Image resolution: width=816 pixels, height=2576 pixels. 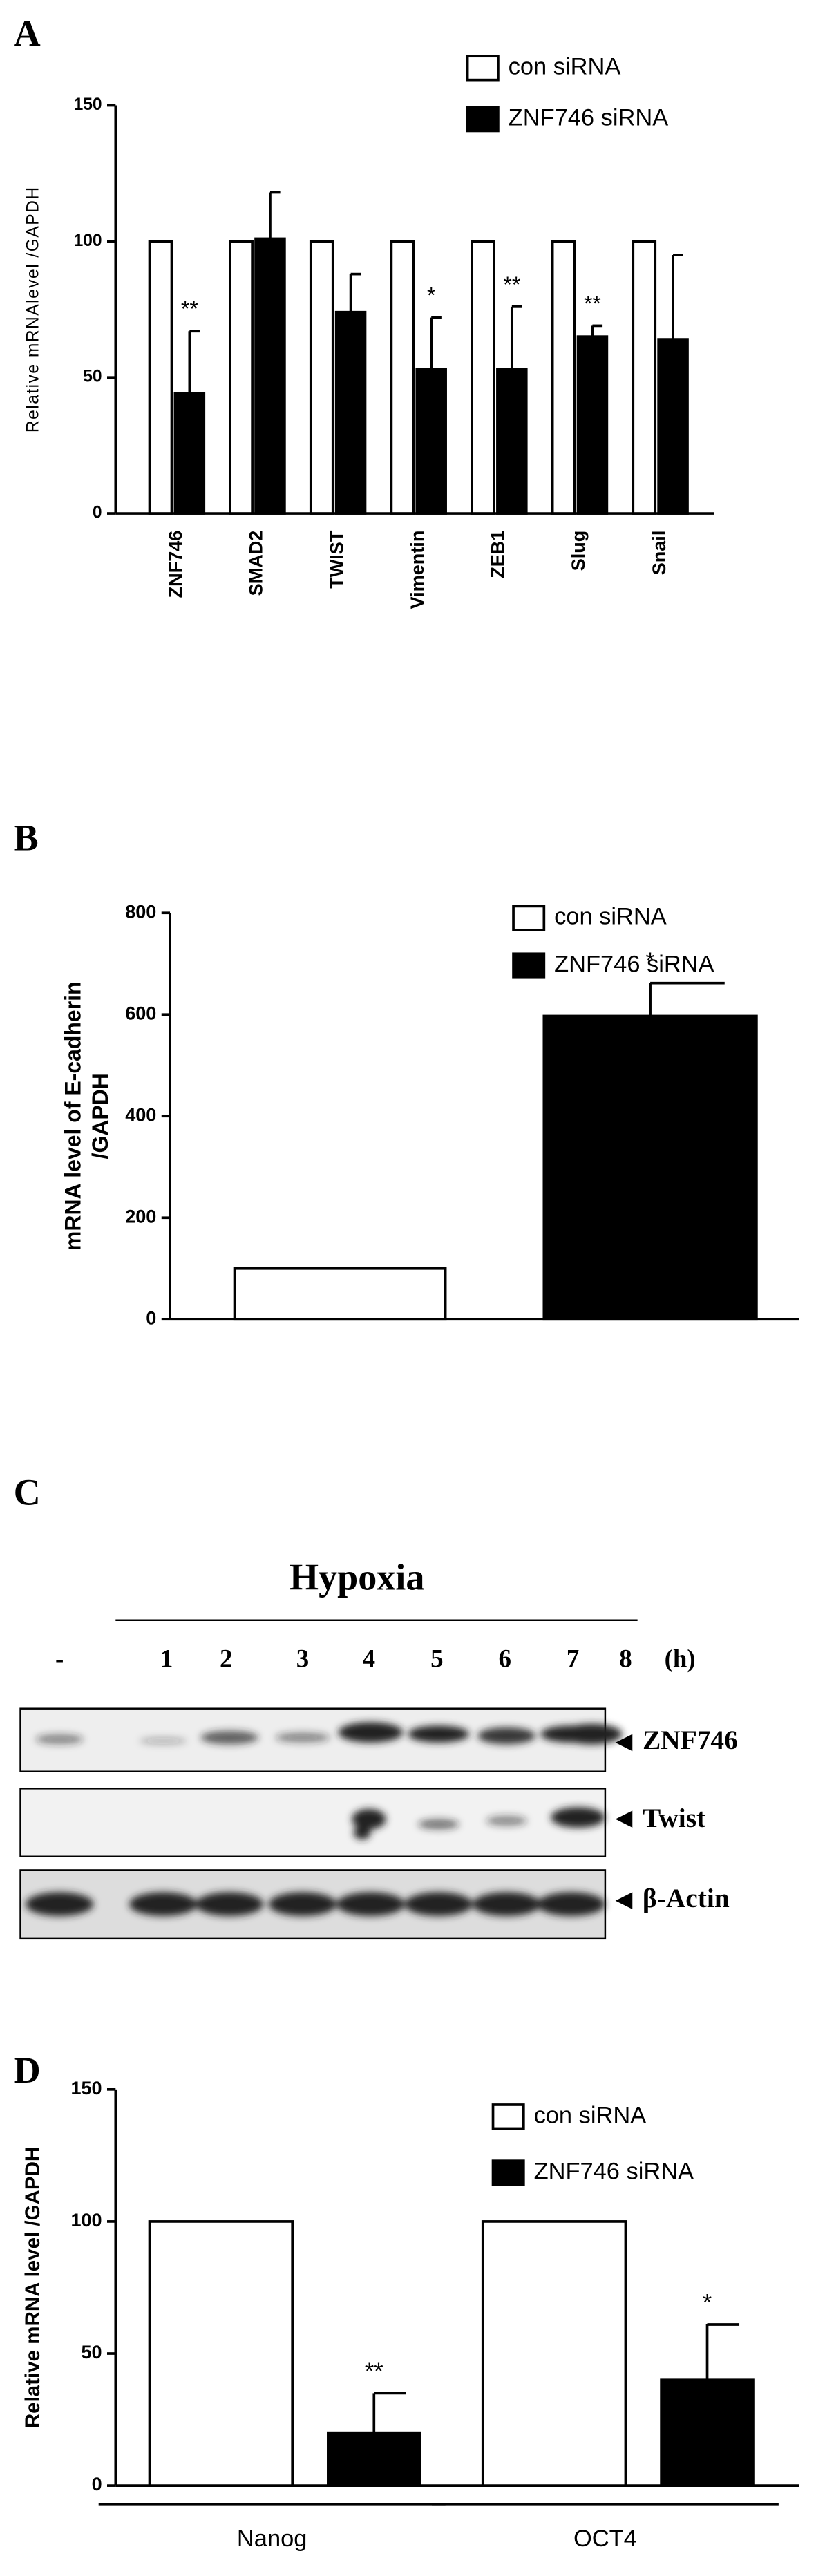 What do you see at coordinates (27, 34) in the screenshot?
I see `panel-label: A` at bounding box center [27, 34].